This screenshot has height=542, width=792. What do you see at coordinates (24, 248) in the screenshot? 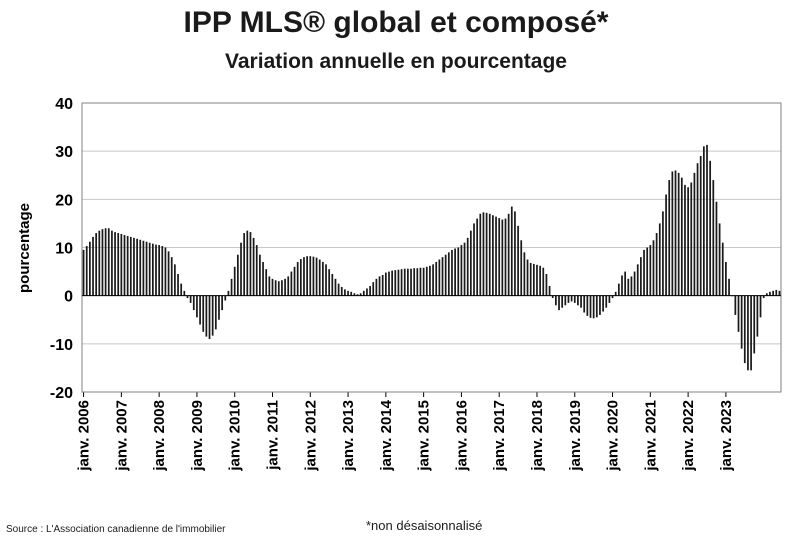
I see `y-axis-label: pourcentage` at bounding box center [24, 248].